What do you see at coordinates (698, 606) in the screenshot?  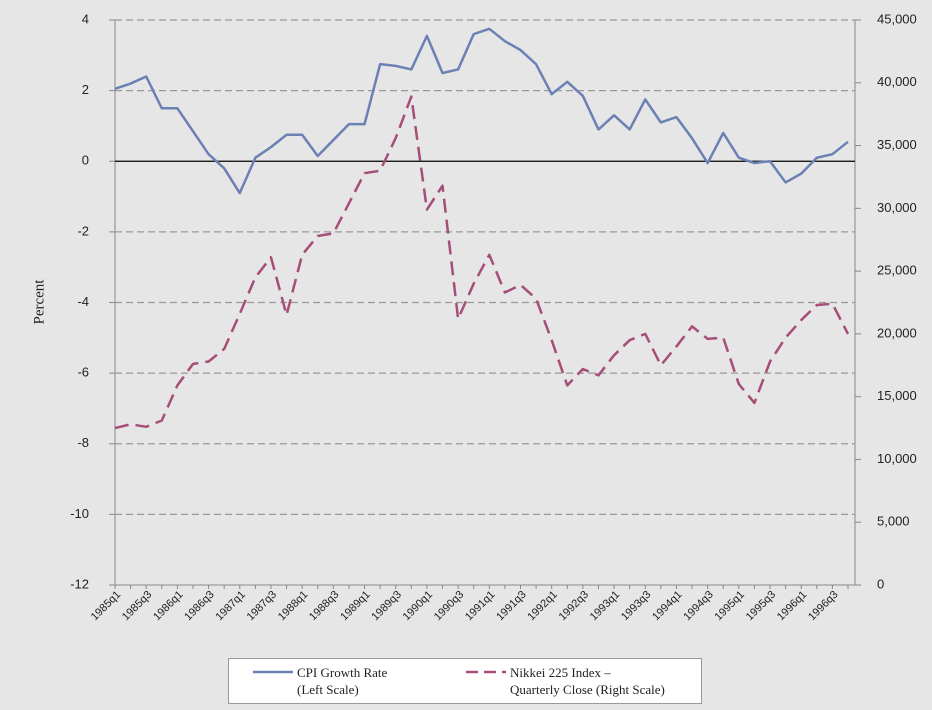 I see `x-tick-label: 1994q3` at bounding box center [698, 606].